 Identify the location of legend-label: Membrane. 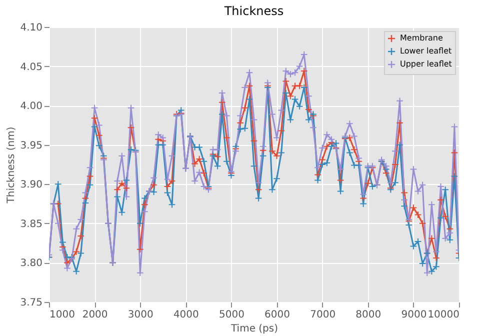
(421, 38).